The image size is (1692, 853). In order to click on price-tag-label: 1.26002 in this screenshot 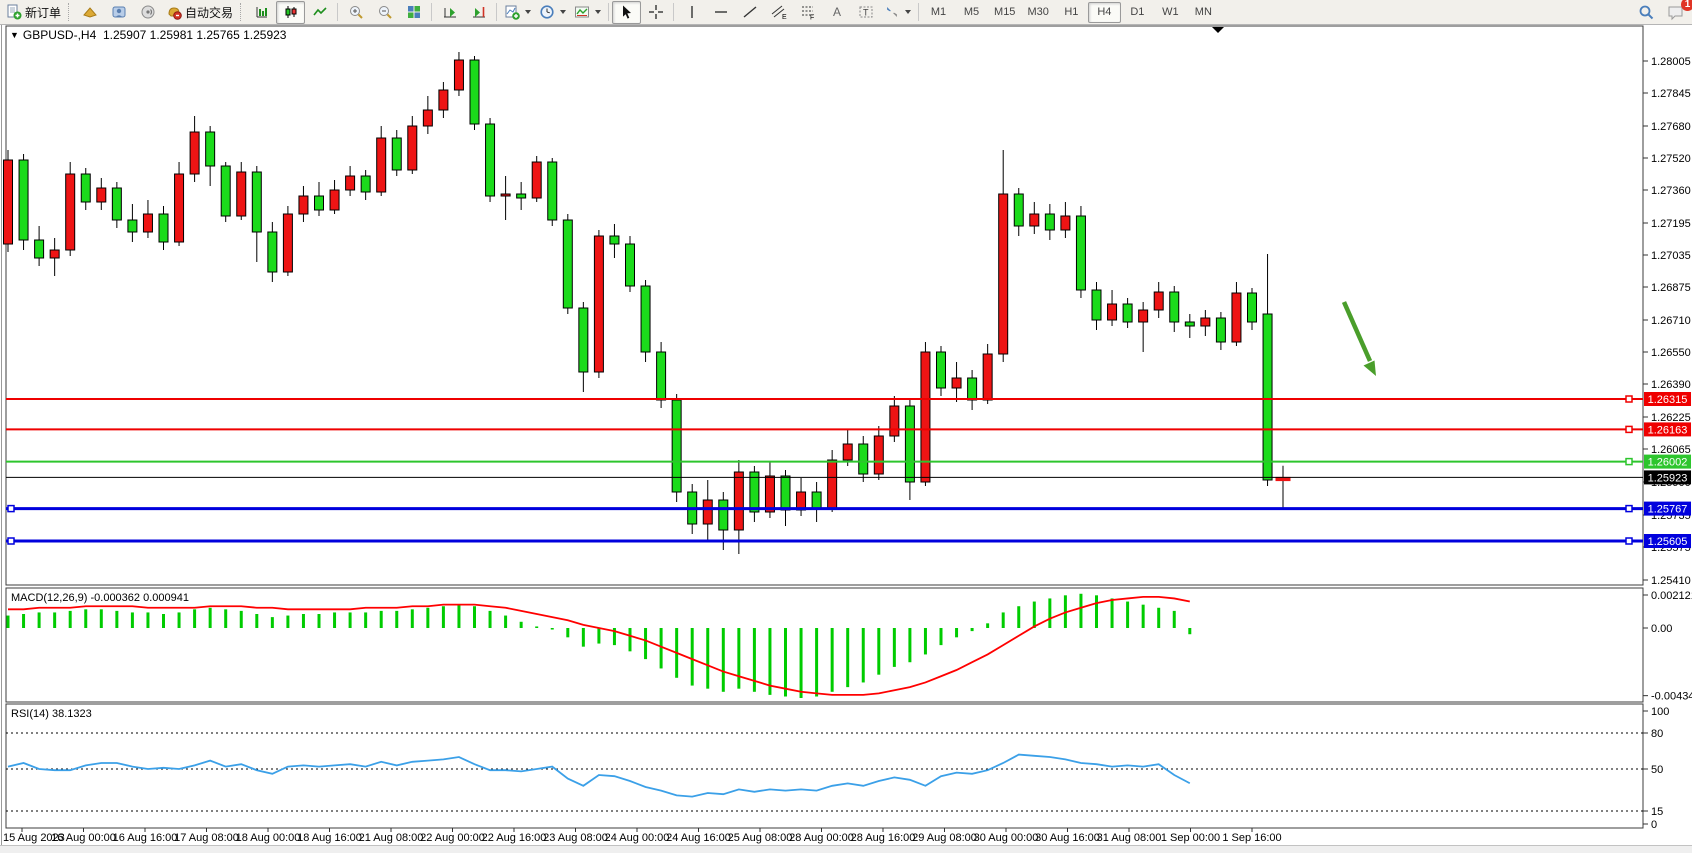, I will do `click(1668, 463)`.